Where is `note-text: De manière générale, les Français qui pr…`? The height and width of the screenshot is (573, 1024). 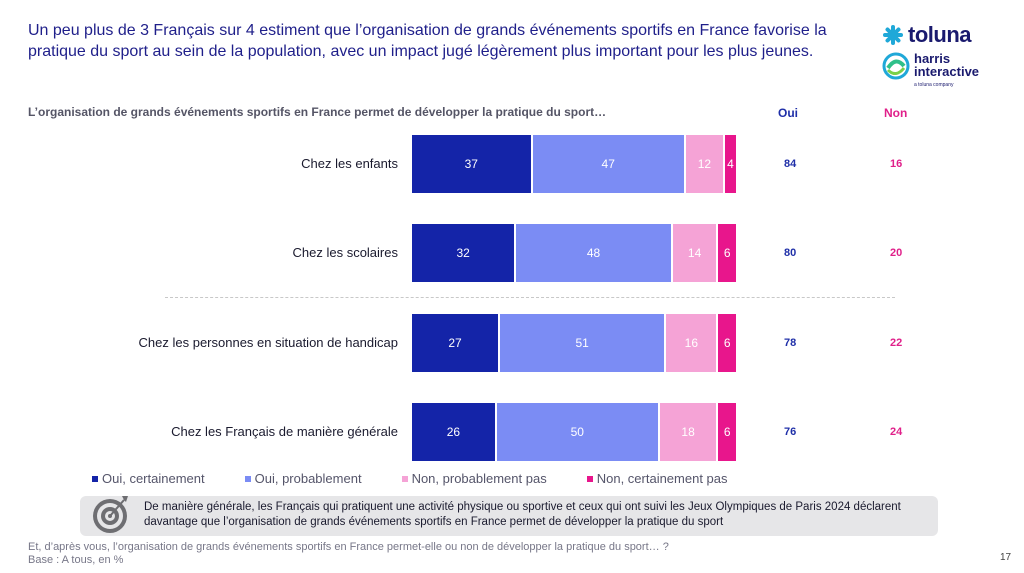 note-text: De manière générale, les Français qui pr… is located at coordinates (522, 514).